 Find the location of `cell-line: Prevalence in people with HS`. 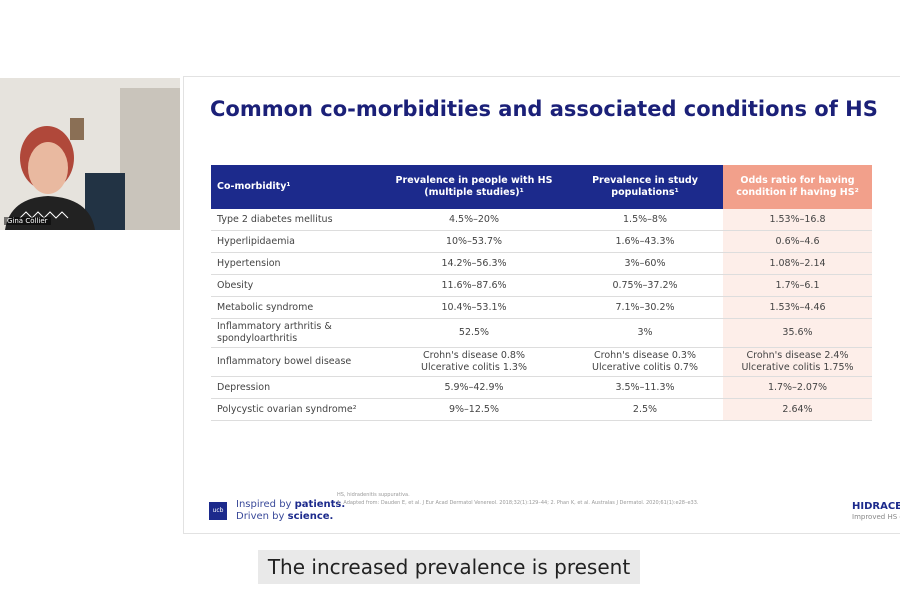

cell-line: Prevalence in people with HS is located at coordinates (474, 180).